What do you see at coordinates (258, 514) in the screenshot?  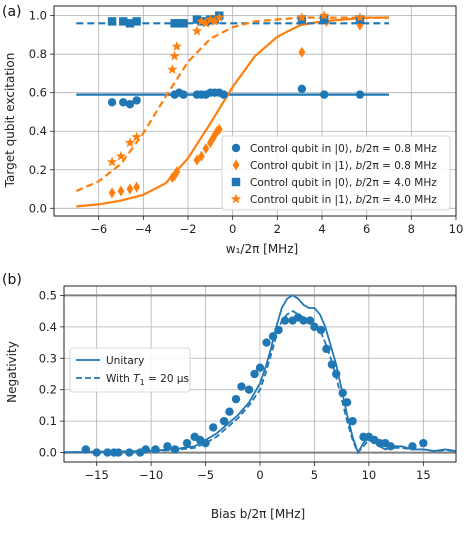 I see `plot-b-xlabel: Bias b/2π [MHz]` at bounding box center [258, 514].